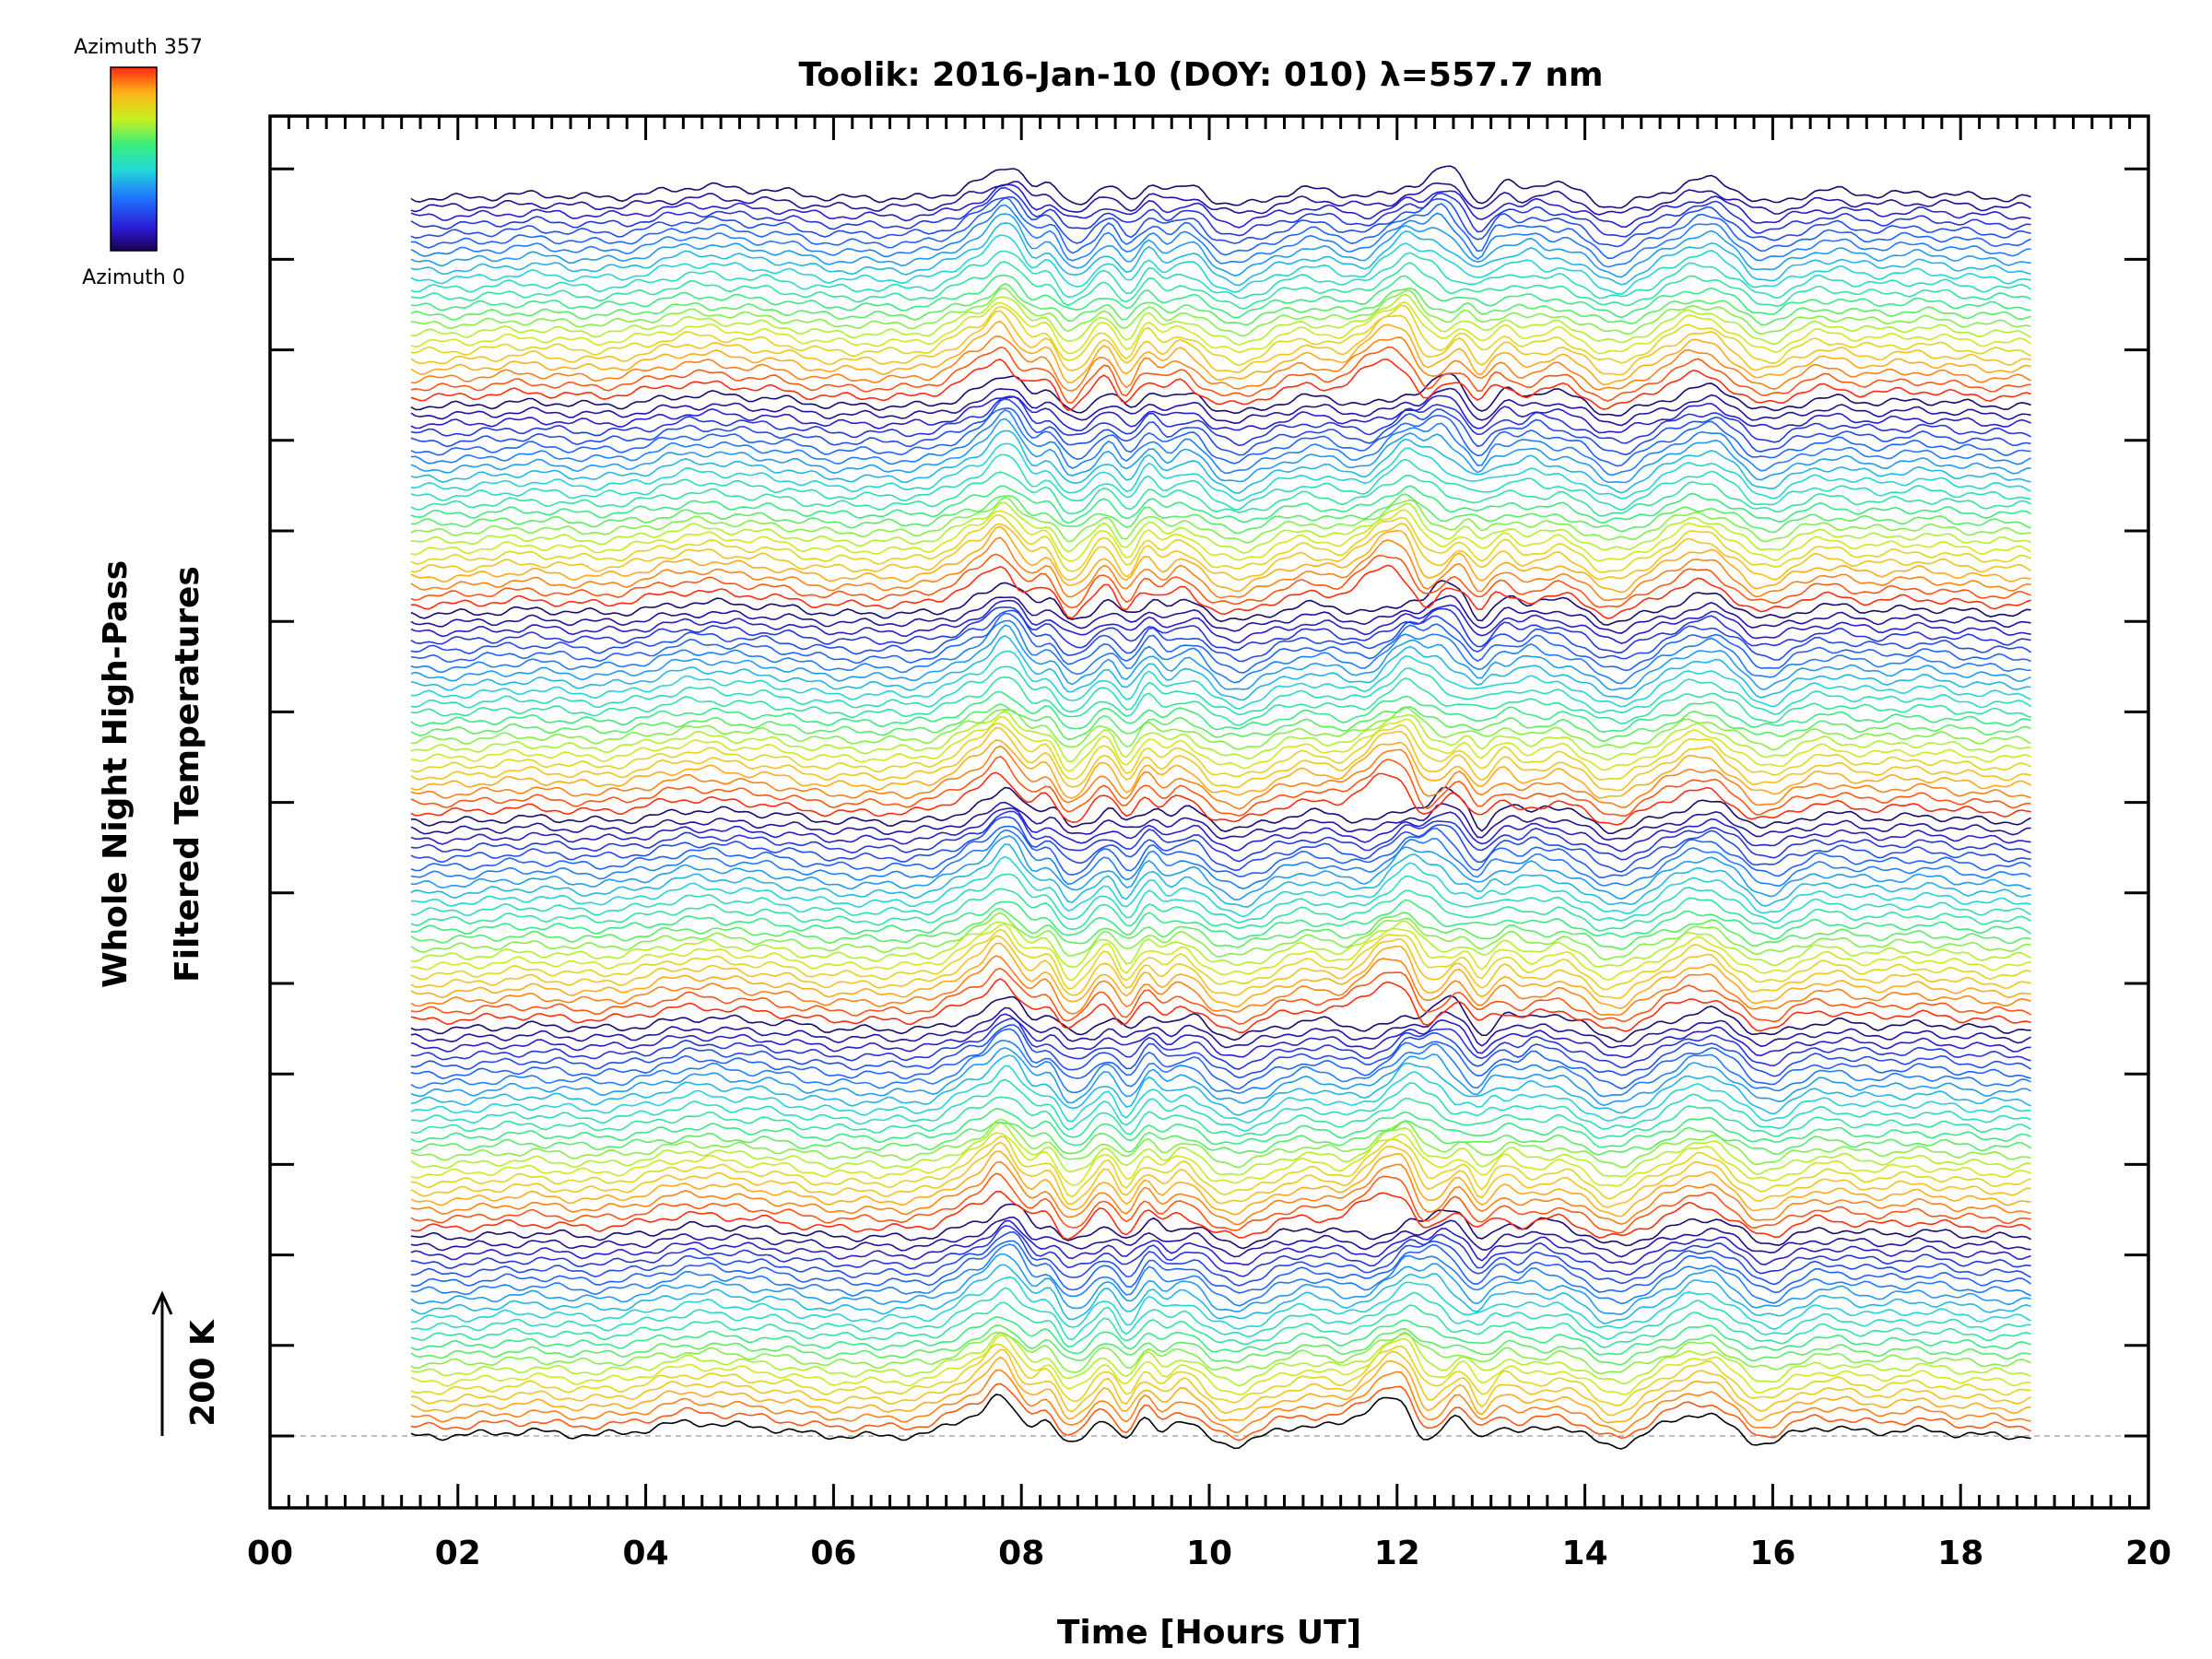 Image resolution: width=2212 pixels, height=1659 pixels. Describe the element at coordinates (187, 774) in the screenshot. I see `y-axis-label-line2: Filtered Temperatures` at that location.